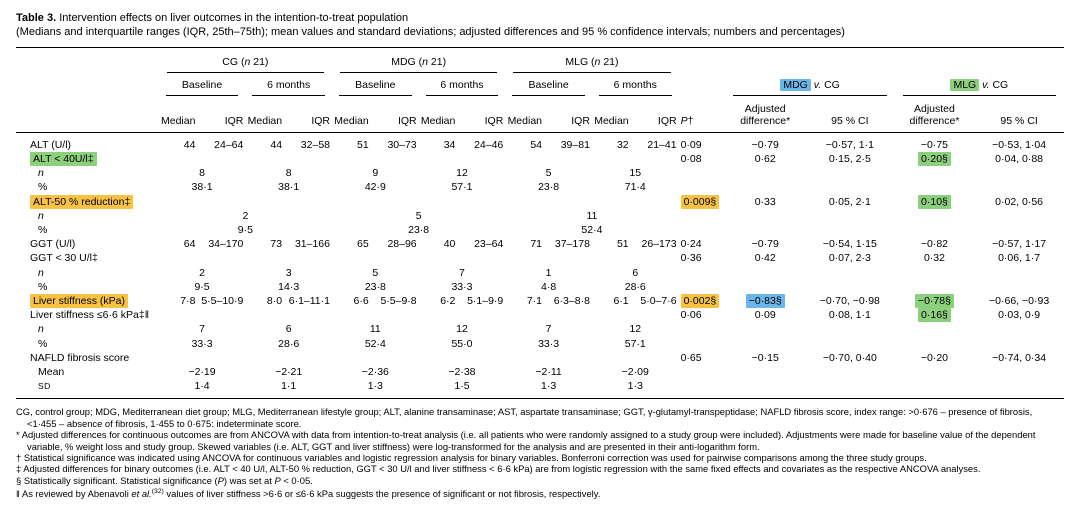 This screenshot has width=1080, height=527. Describe the element at coordinates (592, 229) in the screenshot. I see `cell: 52·4` at that location.